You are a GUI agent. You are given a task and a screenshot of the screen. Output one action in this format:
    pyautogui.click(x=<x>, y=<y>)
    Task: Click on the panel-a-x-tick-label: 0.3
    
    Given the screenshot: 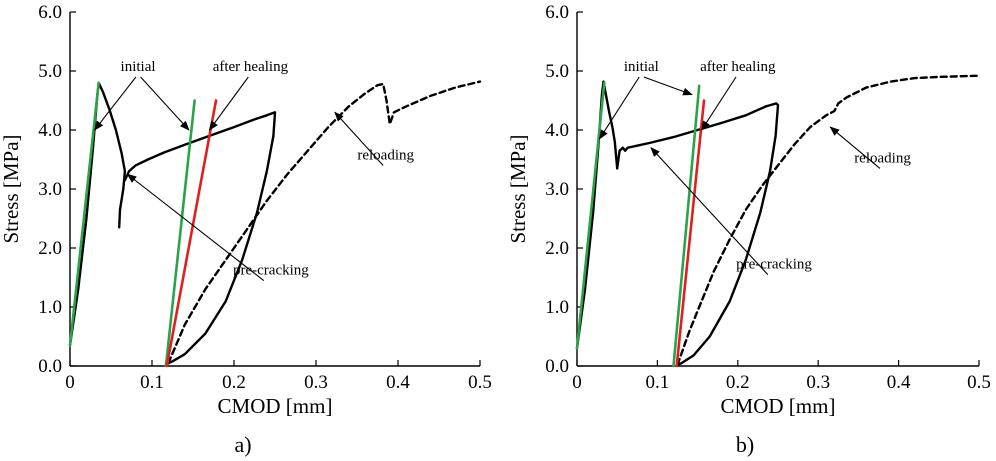 What is the action you would take?
    pyautogui.click(x=316, y=382)
    